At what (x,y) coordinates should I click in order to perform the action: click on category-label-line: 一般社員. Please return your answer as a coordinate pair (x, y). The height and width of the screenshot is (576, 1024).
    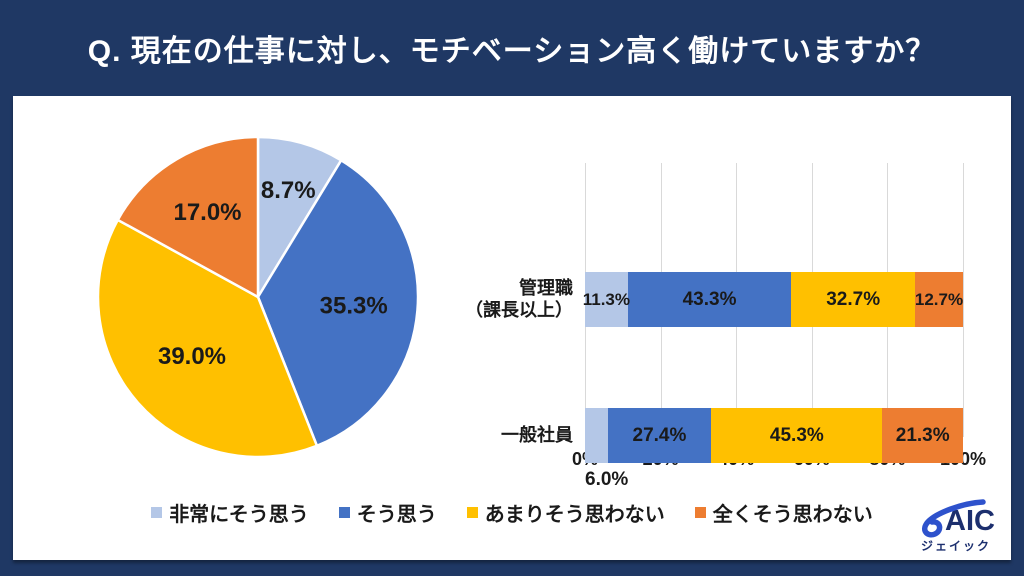
    Looking at the image, I should click on (537, 435).